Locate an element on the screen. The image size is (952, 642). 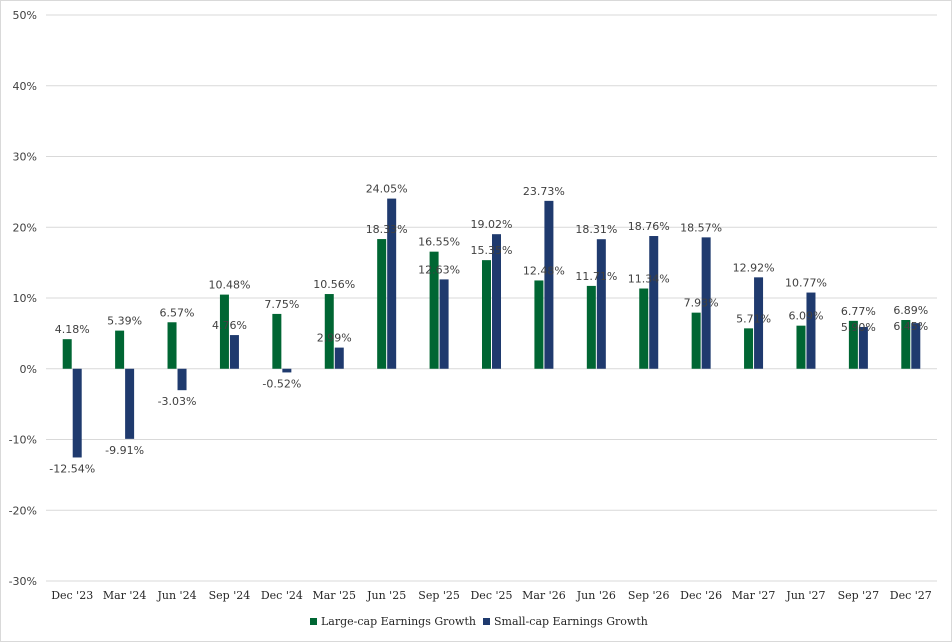
legend-label-large-cap: Large-cap Earnings Growth is located at coordinates (398, 621).